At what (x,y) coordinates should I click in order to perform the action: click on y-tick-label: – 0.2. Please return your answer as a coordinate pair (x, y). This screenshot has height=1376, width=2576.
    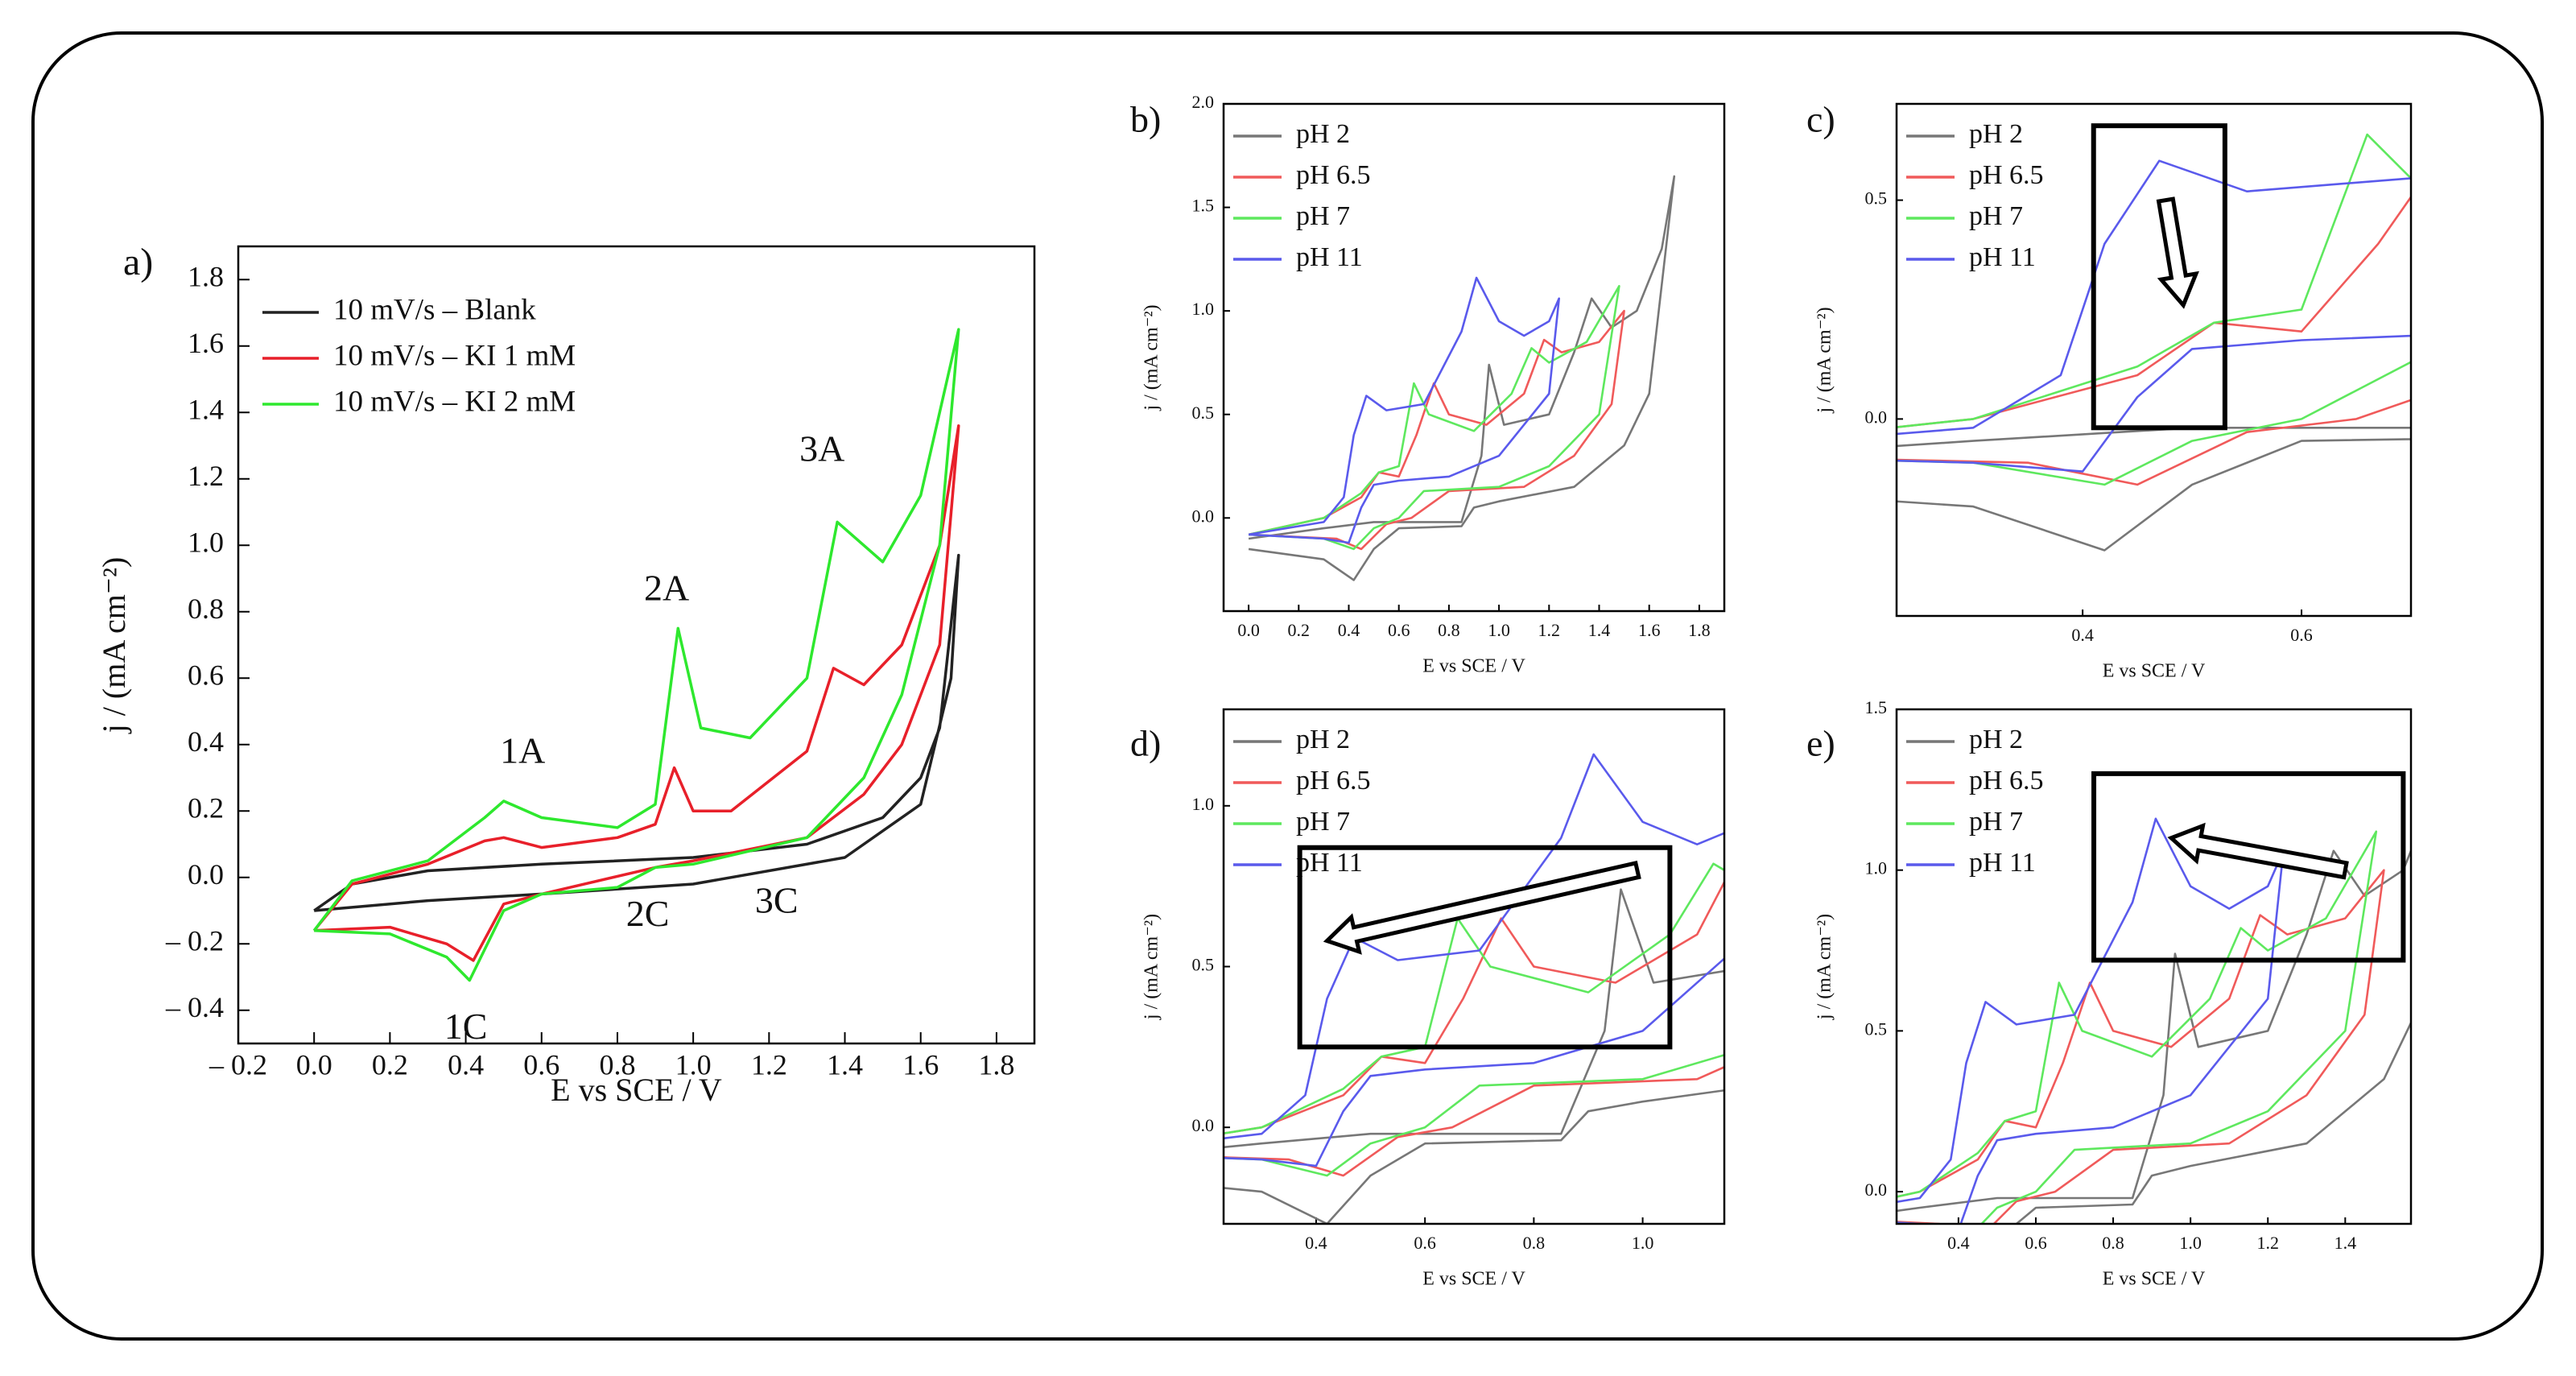
    Looking at the image, I should click on (194, 941).